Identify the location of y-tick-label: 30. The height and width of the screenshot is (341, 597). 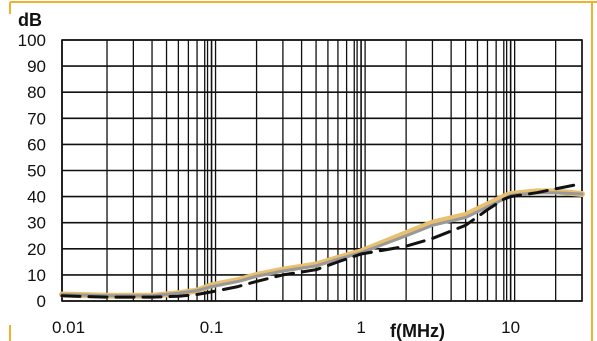
(36, 223).